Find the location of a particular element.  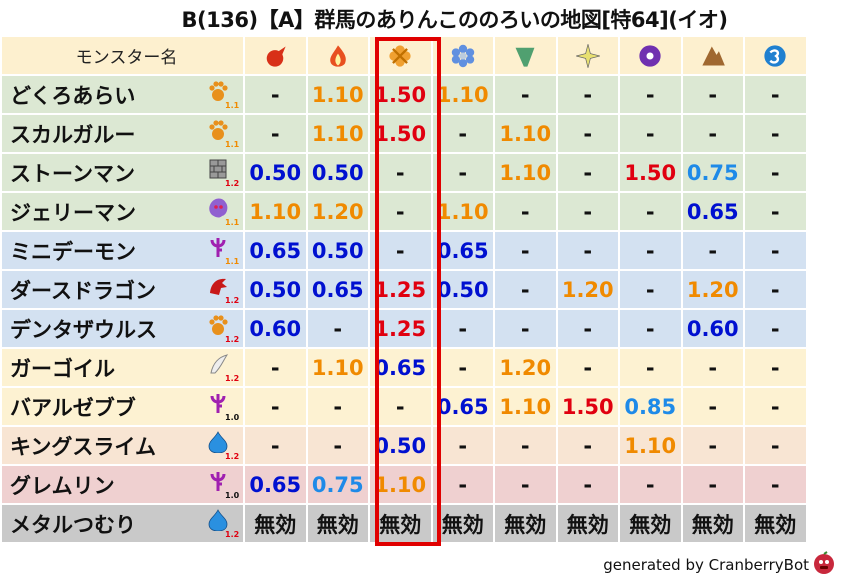

resistance-value: 1.25 is located at coordinates (400, 289).